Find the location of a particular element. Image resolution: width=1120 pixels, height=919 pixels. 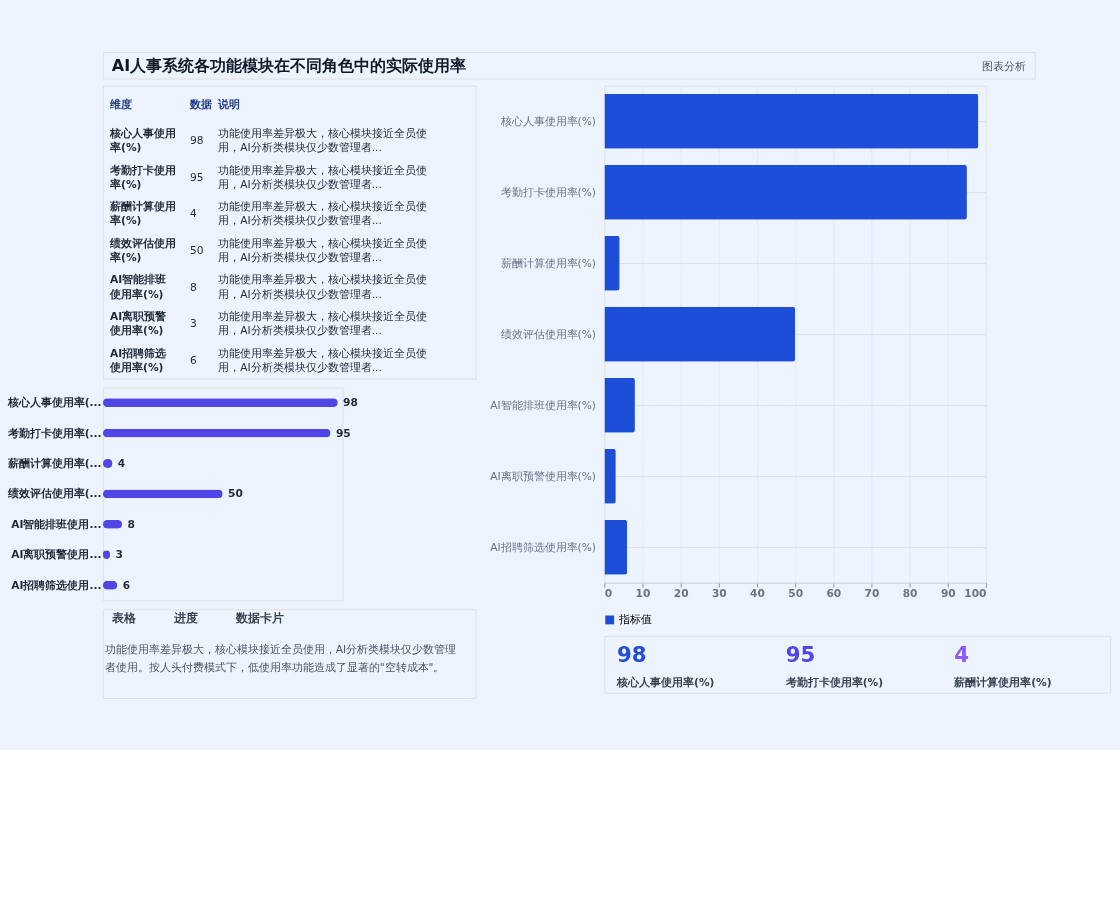

x-tick-label: 60 is located at coordinates (834, 594).